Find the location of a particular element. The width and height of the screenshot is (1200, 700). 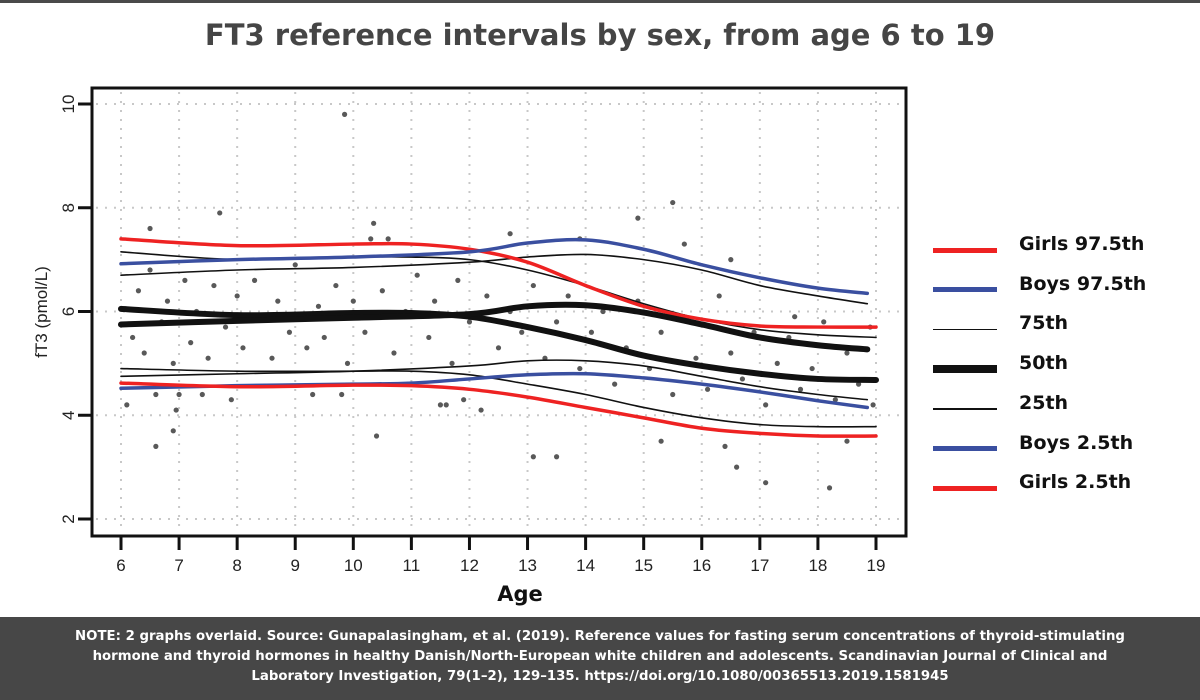

legend-item: 75th is located at coordinates (1060, 324).